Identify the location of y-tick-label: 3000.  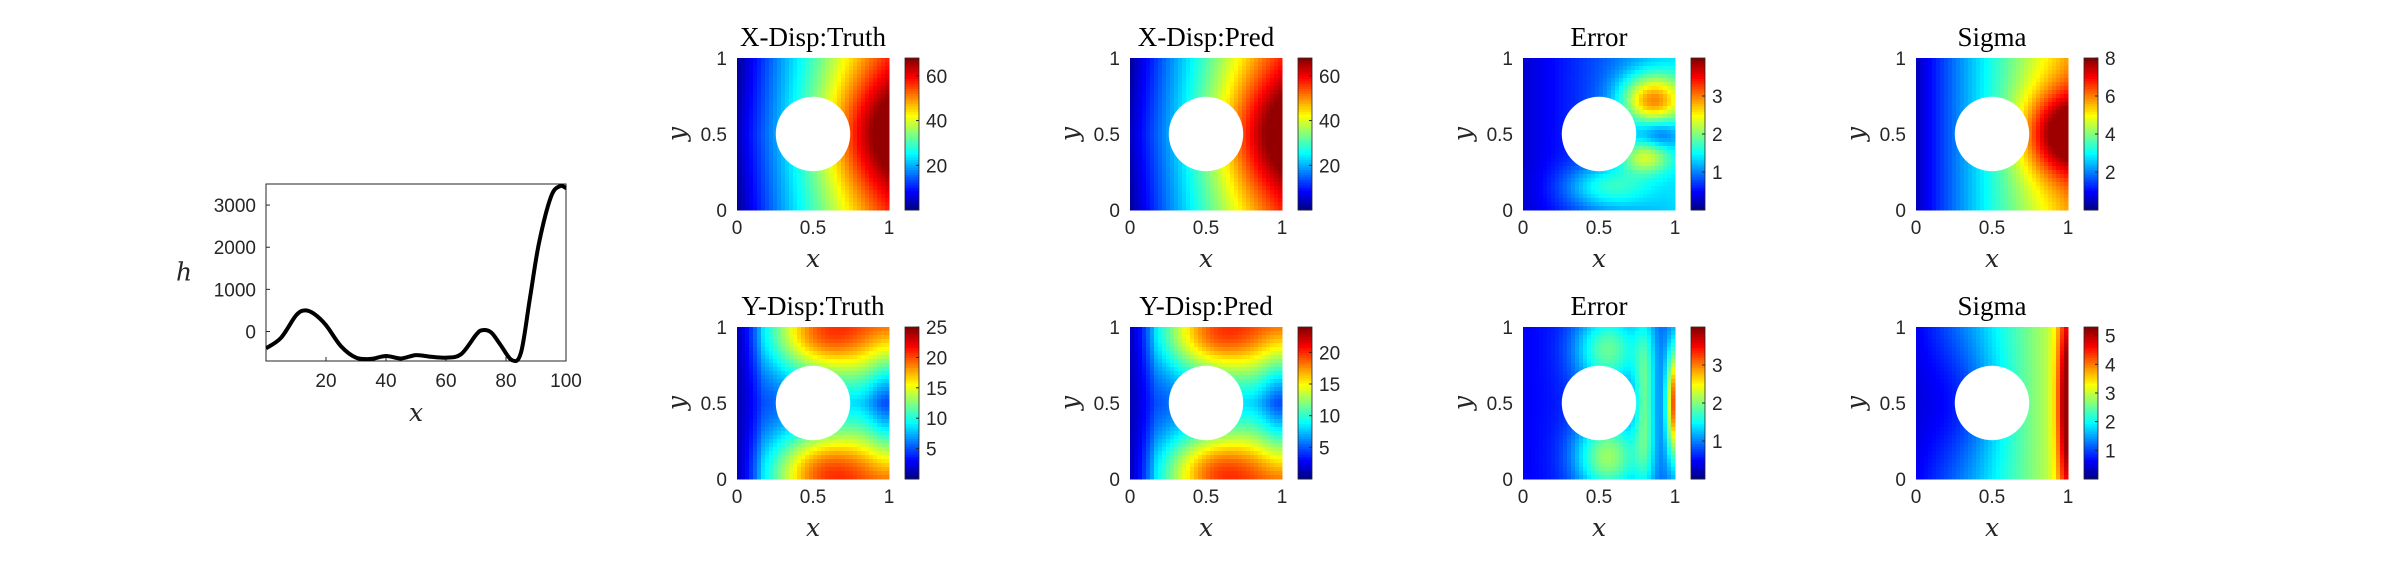
(235, 206).